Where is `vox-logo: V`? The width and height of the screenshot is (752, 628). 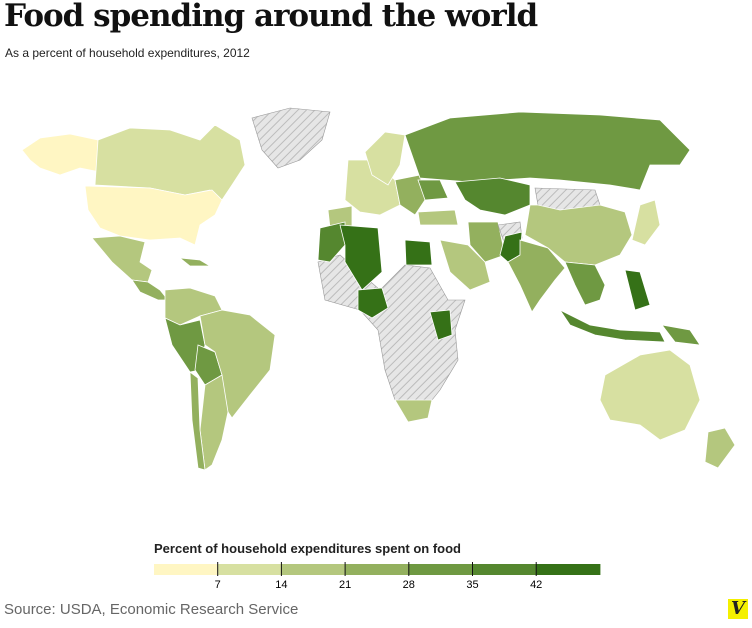 vox-logo: V is located at coordinates (738, 609).